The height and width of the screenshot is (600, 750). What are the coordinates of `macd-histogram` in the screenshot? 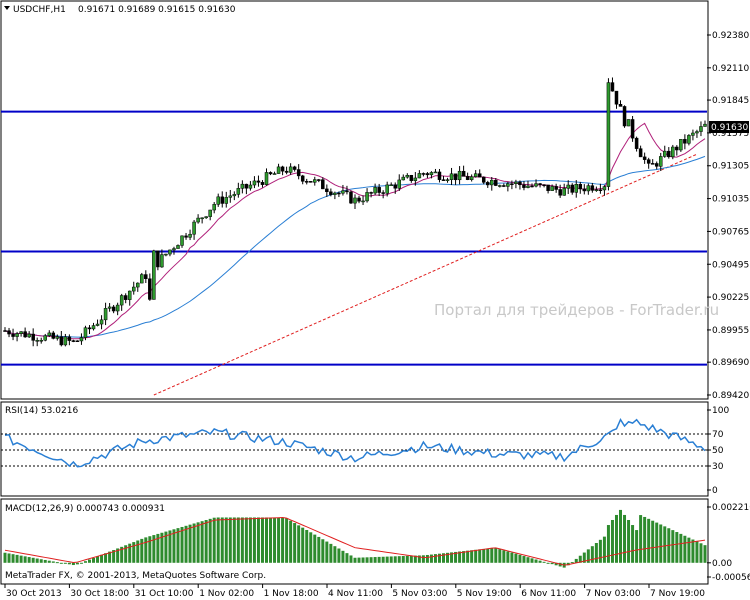 It's located at (355, 538).